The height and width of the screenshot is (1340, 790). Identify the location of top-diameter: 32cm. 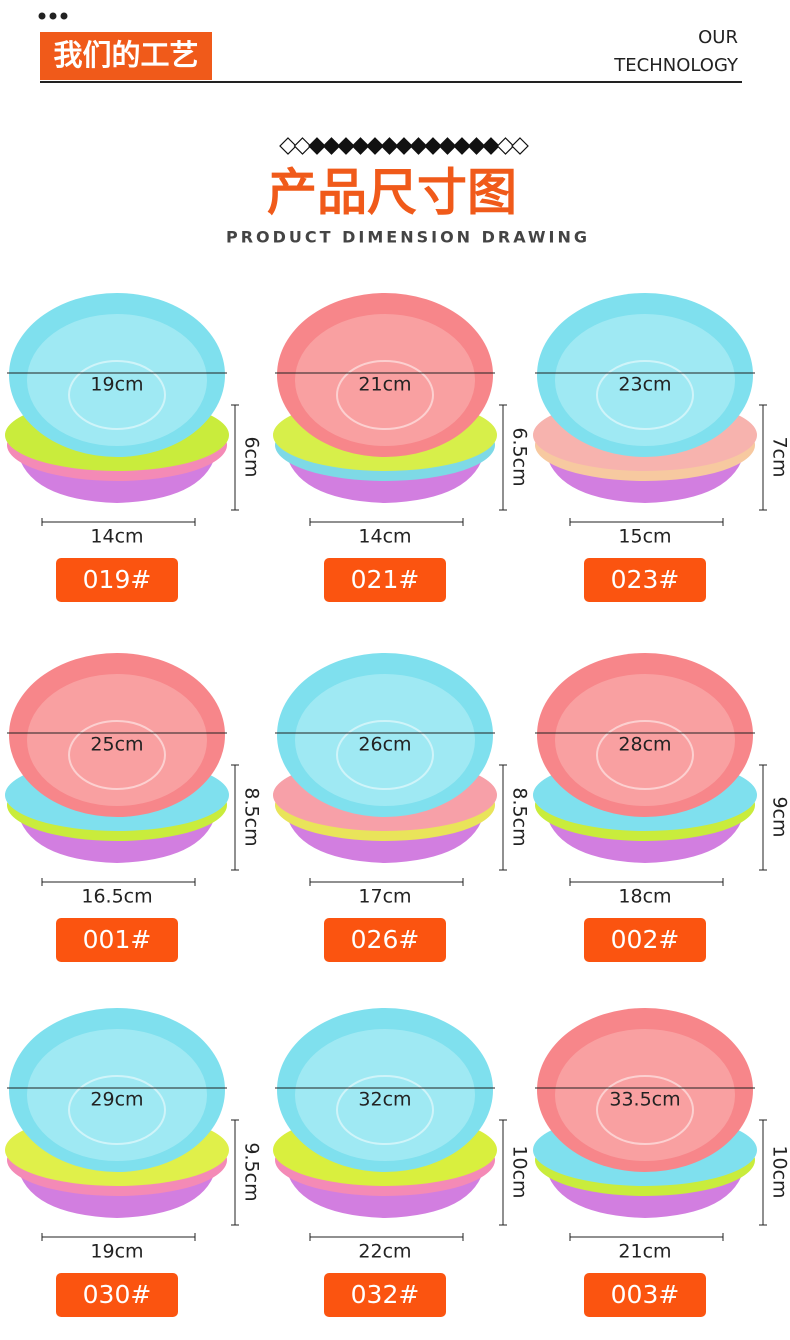
(384, 1100).